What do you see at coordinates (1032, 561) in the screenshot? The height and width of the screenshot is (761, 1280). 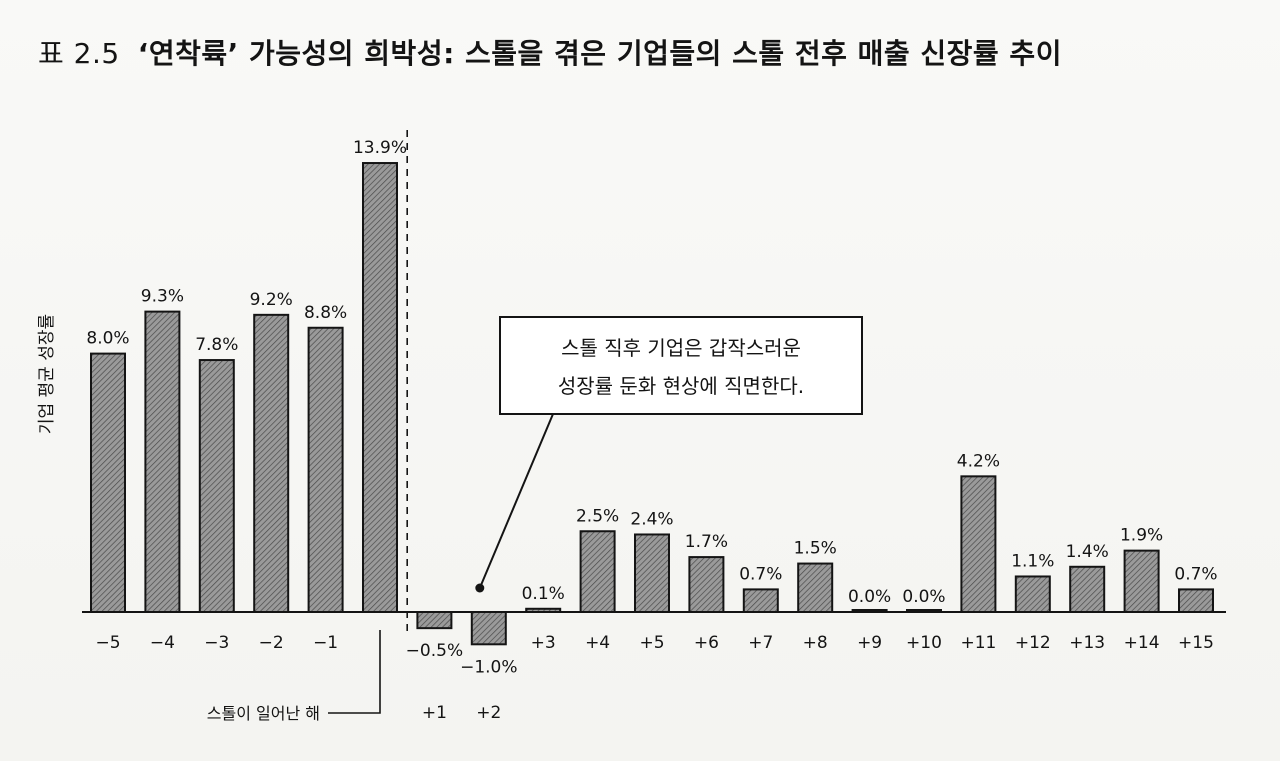 I see `bar-value-label: 1.1%` at bounding box center [1032, 561].